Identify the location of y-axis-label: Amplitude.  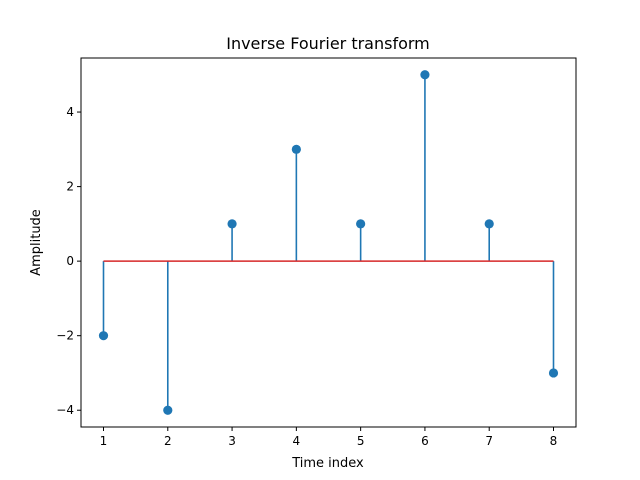
(36, 242).